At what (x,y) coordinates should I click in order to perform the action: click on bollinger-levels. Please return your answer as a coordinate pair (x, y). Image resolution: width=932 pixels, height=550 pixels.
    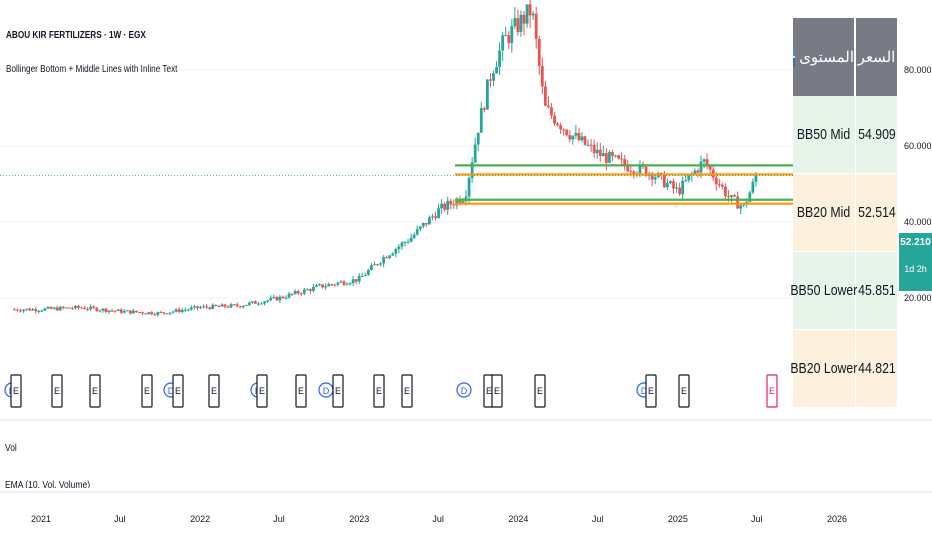
    Looking at the image, I should click on (448, 184).